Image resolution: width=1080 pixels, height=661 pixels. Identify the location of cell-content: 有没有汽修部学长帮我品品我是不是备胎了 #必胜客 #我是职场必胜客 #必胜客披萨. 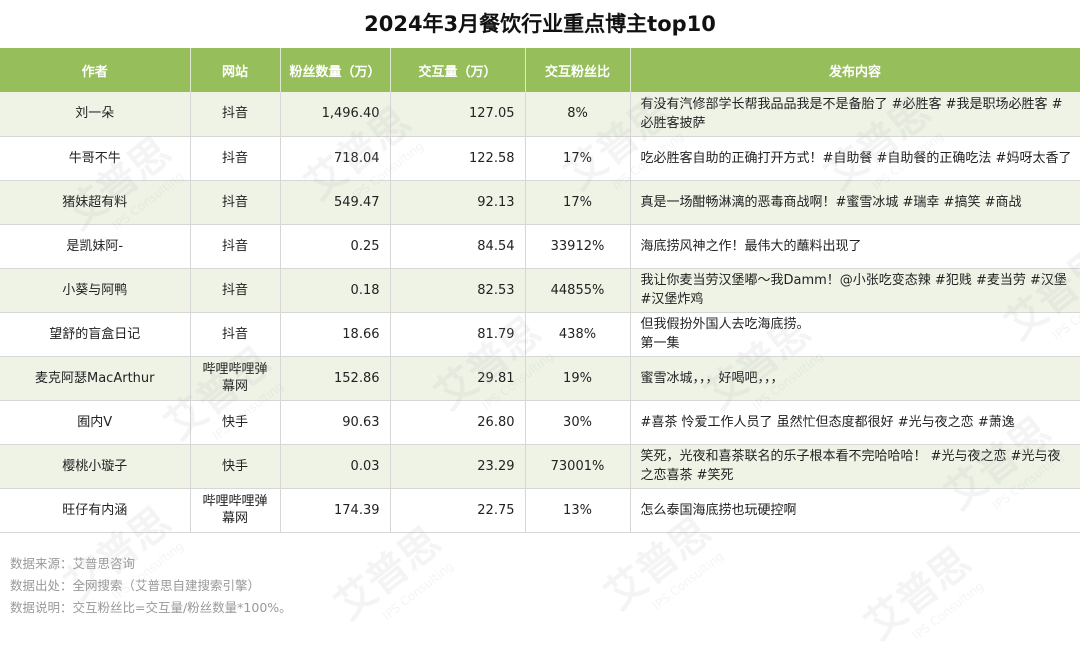
(855, 114).